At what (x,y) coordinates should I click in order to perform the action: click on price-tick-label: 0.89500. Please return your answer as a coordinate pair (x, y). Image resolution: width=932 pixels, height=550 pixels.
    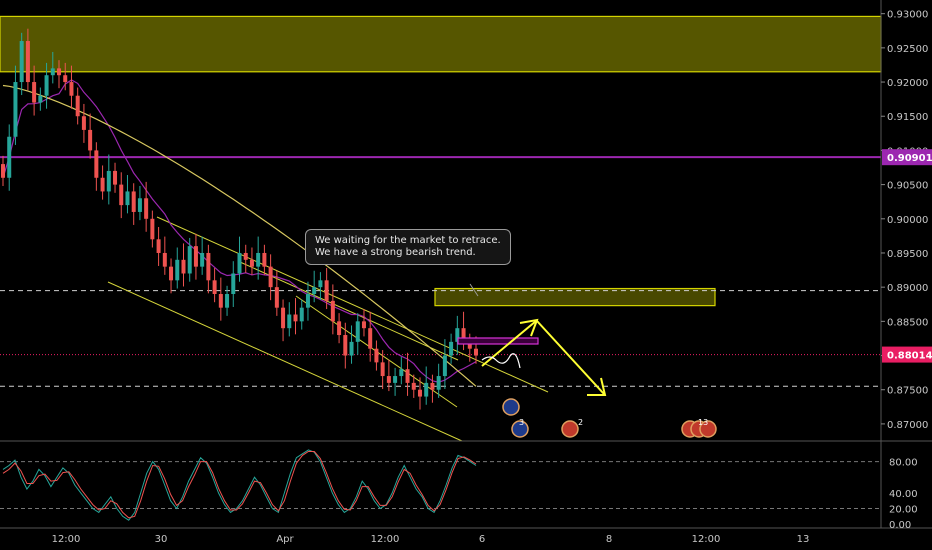
    Looking at the image, I should click on (907, 254).